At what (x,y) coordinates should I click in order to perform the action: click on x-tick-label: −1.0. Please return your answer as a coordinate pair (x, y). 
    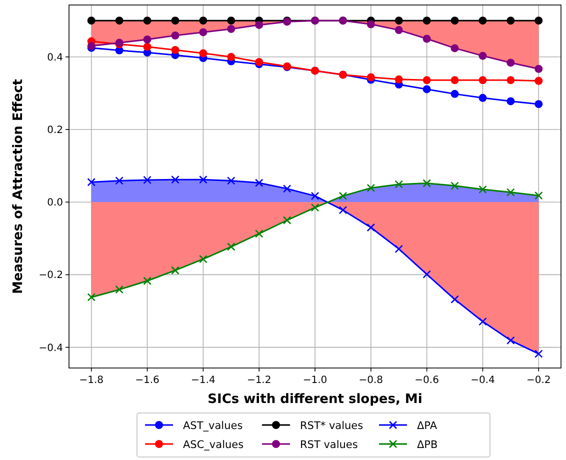
    Looking at the image, I should click on (315, 380).